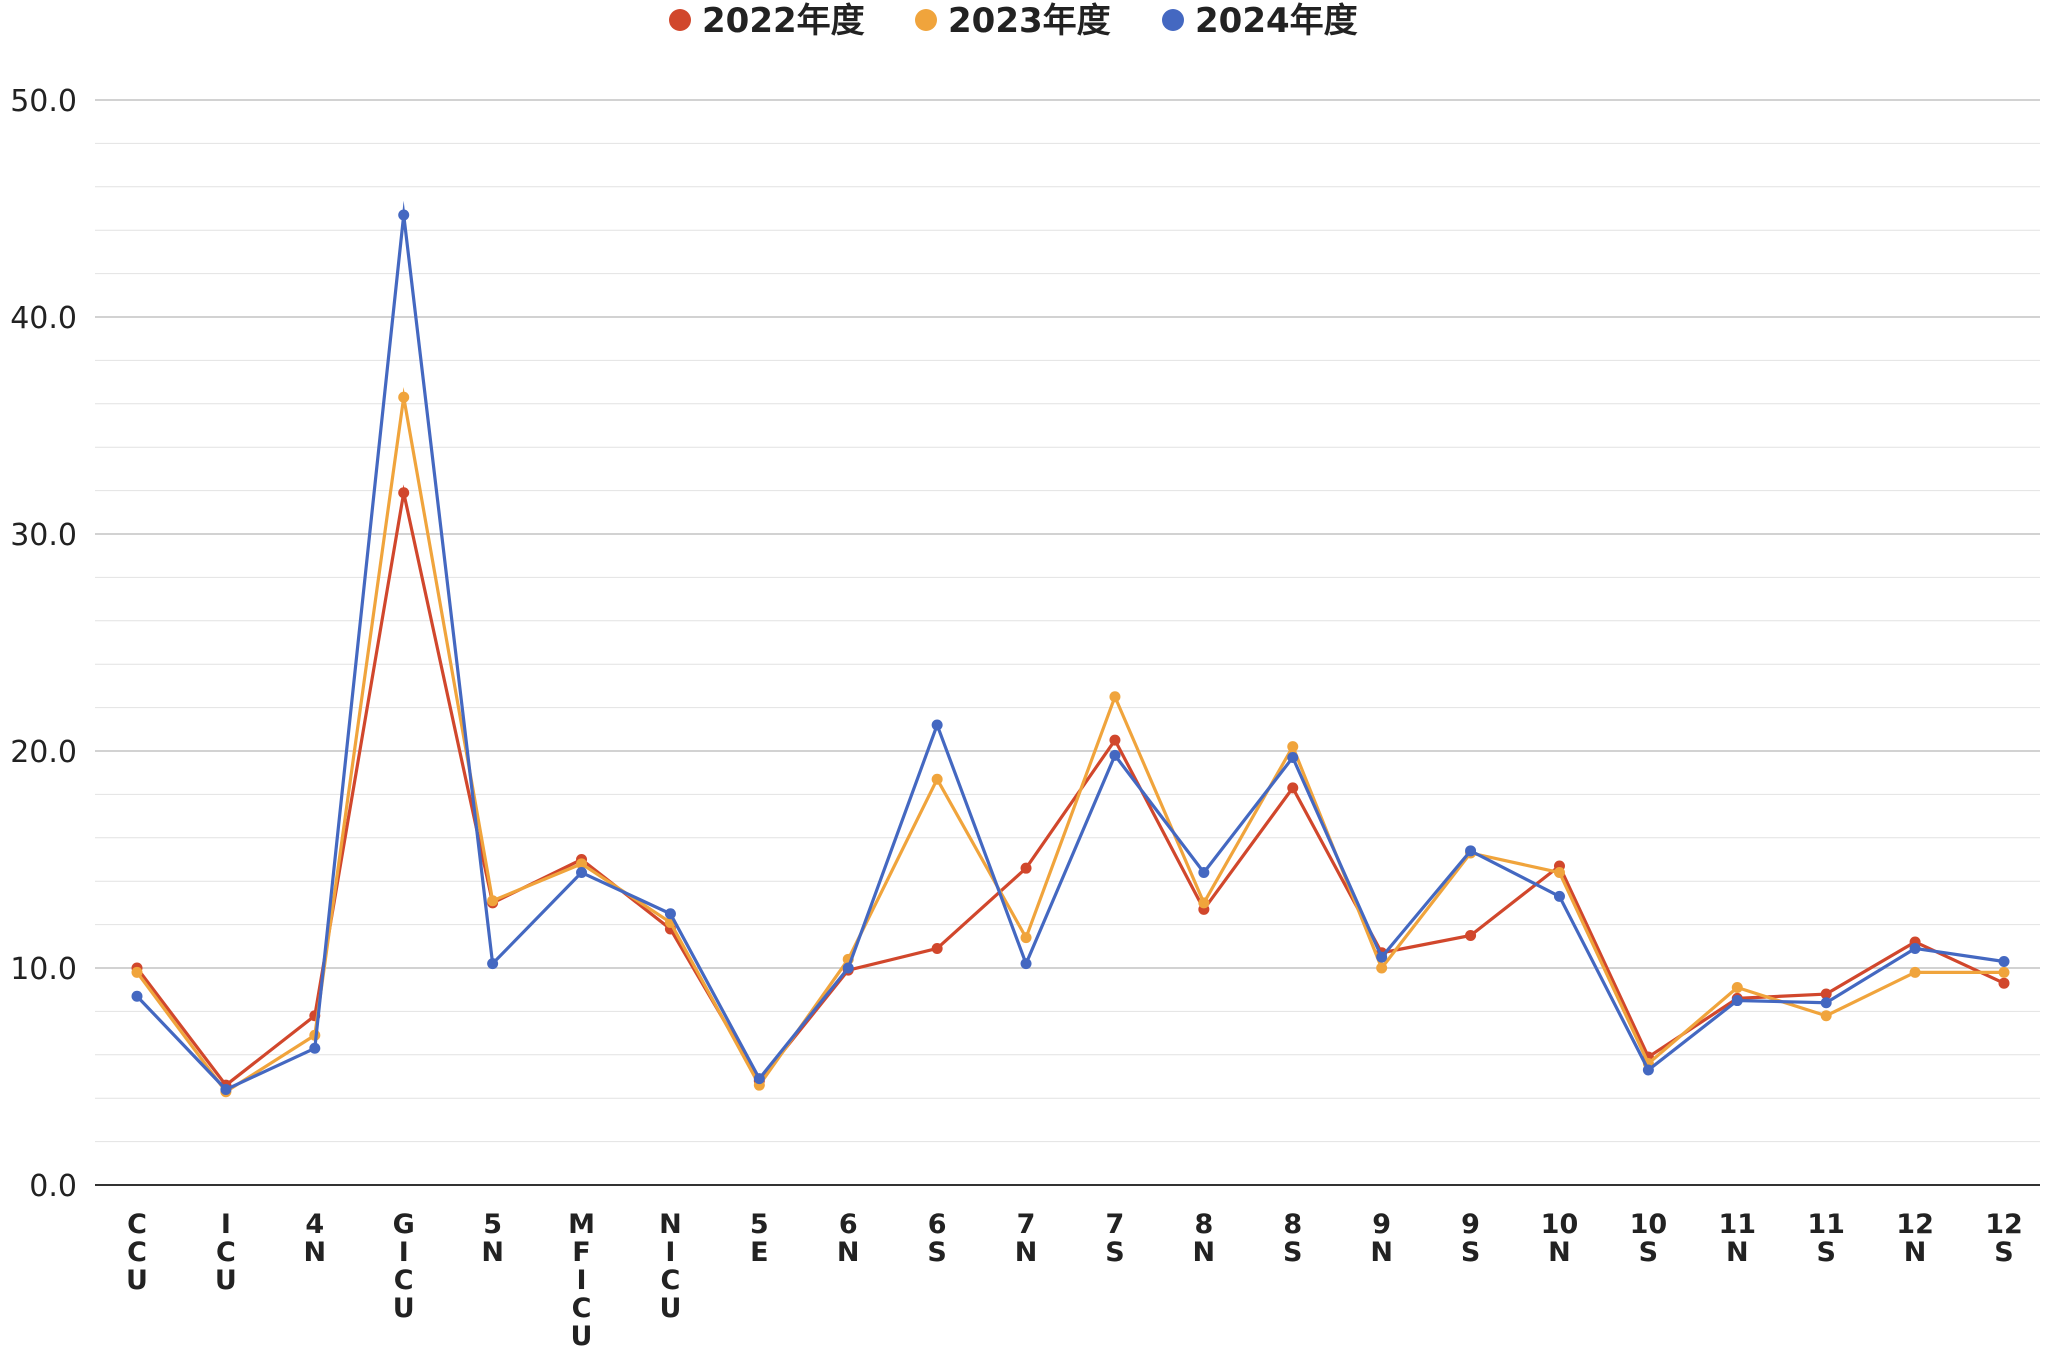  I want to click on legend: 2022年度 2023年度 2024年度, so click(1013, 21).